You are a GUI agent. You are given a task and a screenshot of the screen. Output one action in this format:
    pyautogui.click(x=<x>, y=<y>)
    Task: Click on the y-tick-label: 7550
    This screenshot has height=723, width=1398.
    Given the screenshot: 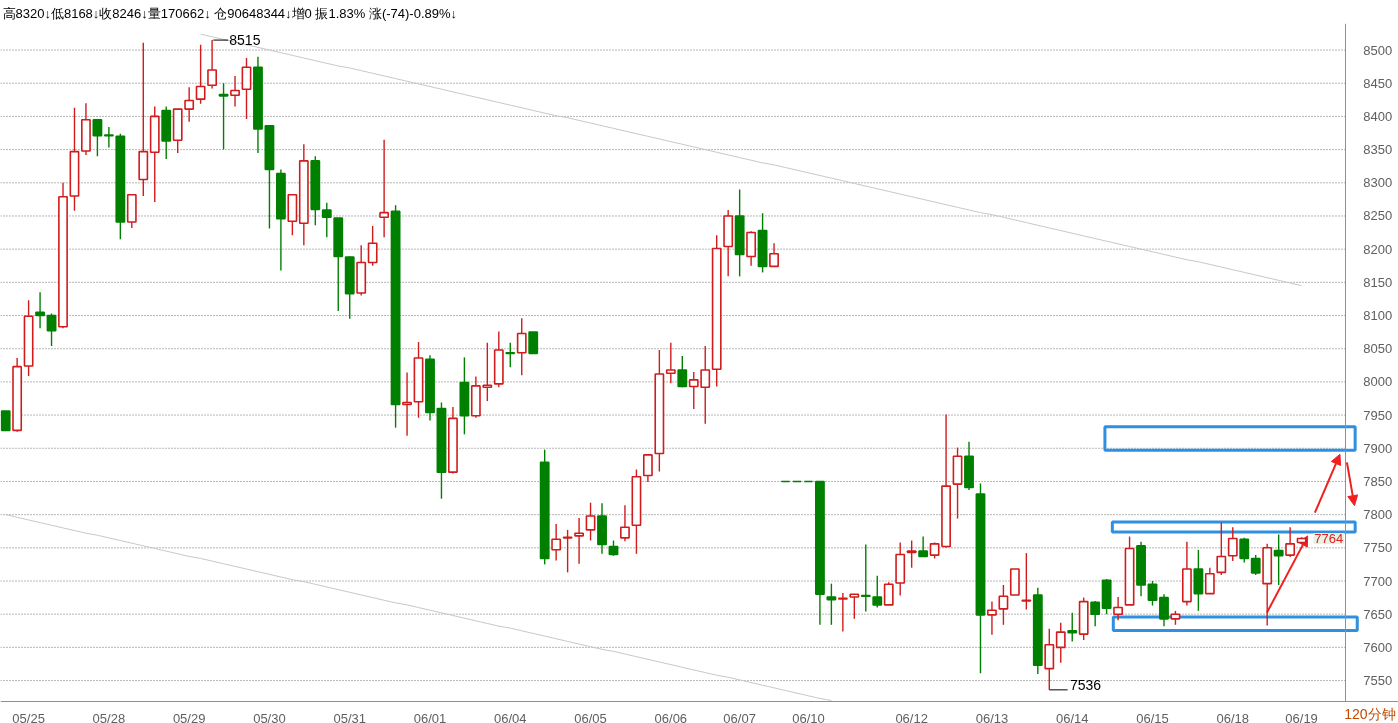 What is the action you would take?
    pyautogui.click(x=1378, y=681)
    